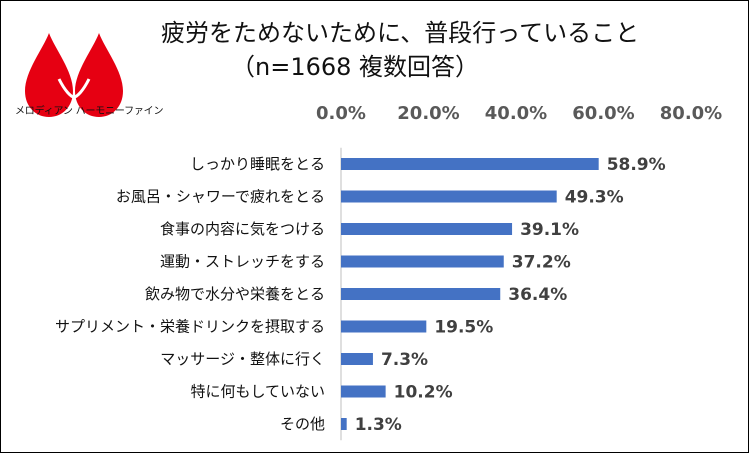 The image size is (751, 455). What do you see at coordinates (541, 263) in the screenshot?
I see `data-label: 37.2%` at bounding box center [541, 263].